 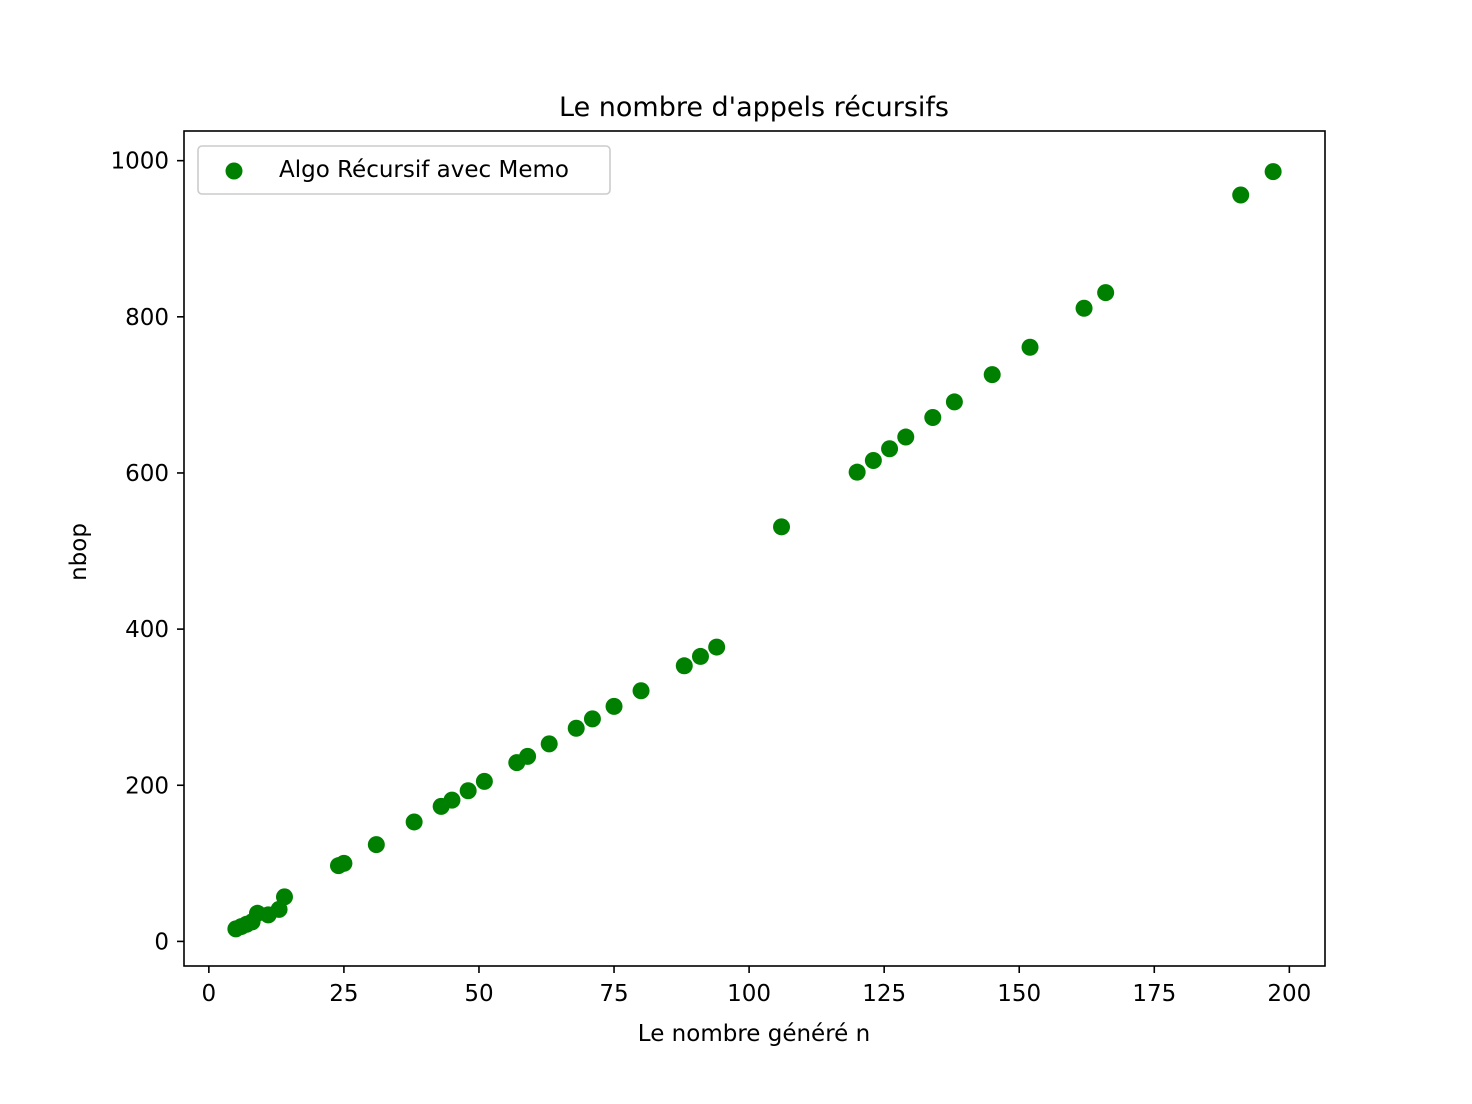 What do you see at coordinates (884, 994) in the screenshot?
I see `x-tick-label: 125` at bounding box center [884, 994].